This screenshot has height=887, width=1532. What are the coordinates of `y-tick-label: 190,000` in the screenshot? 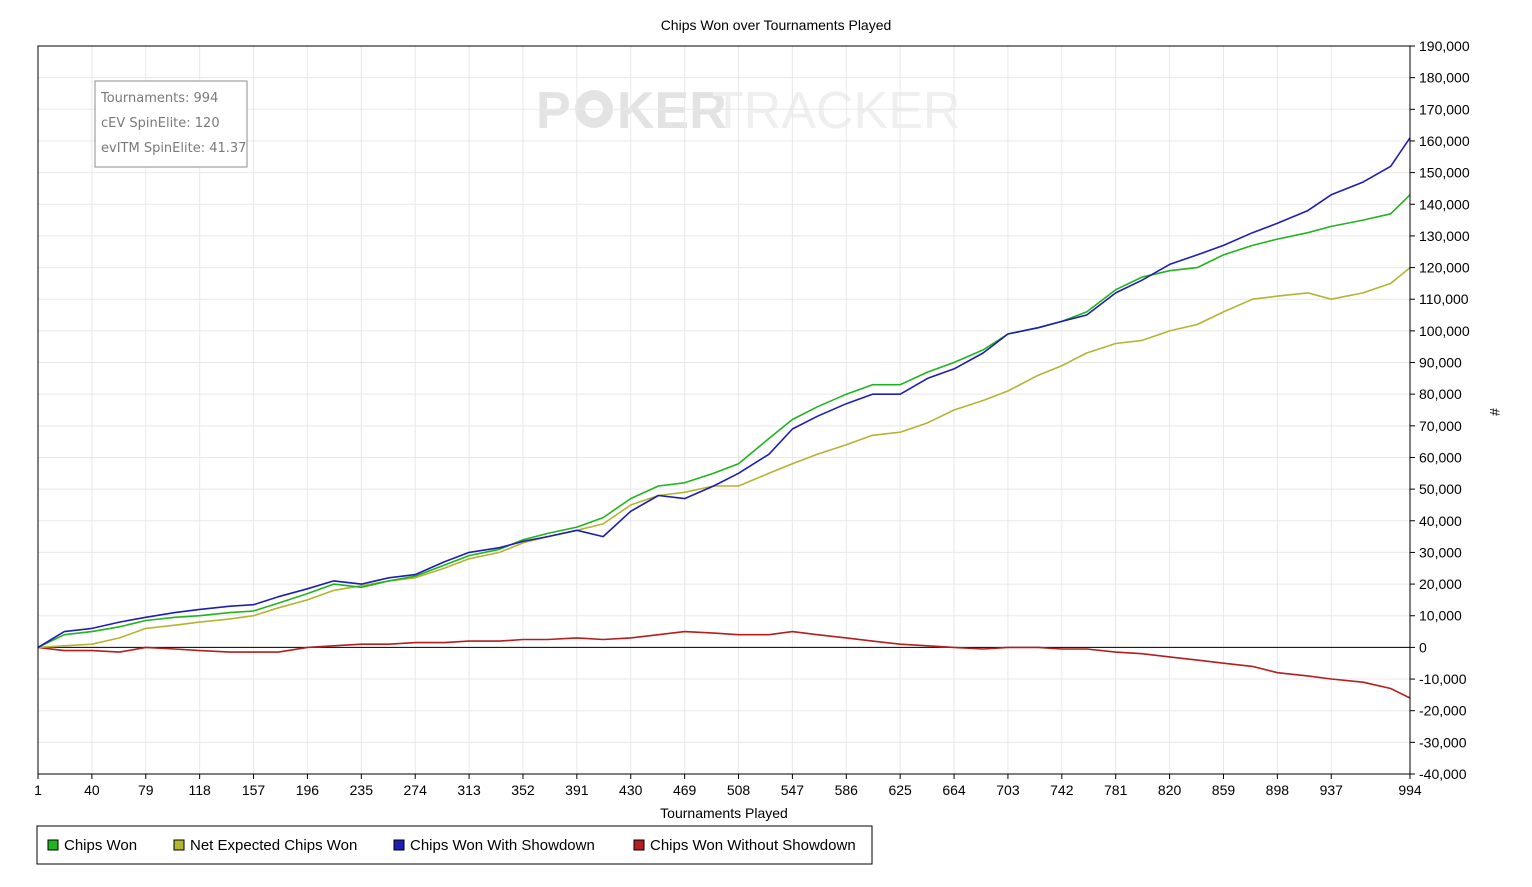 It's located at (1444, 46).